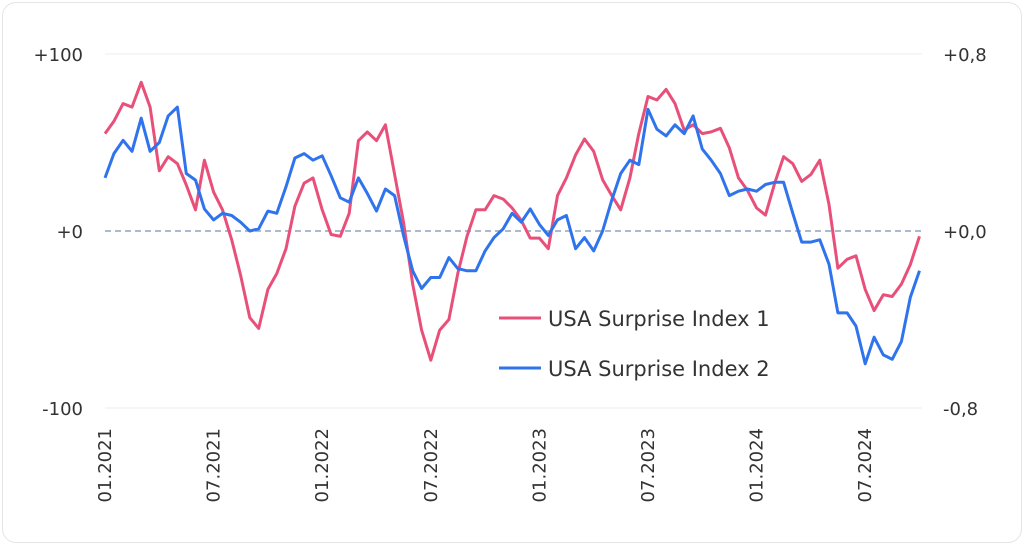  What do you see at coordinates (322, 465) in the screenshot?
I see `x-tick-label: 01.2022` at bounding box center [322, 465].